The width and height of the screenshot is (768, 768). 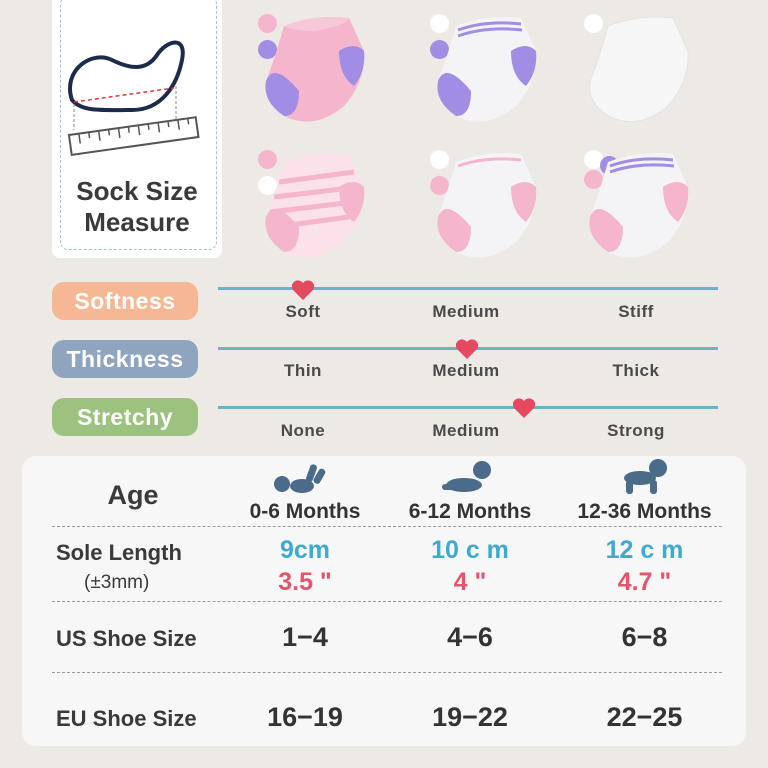 I want to click on sole-inch-0: 3.5 ", so click(x=305, y=582).